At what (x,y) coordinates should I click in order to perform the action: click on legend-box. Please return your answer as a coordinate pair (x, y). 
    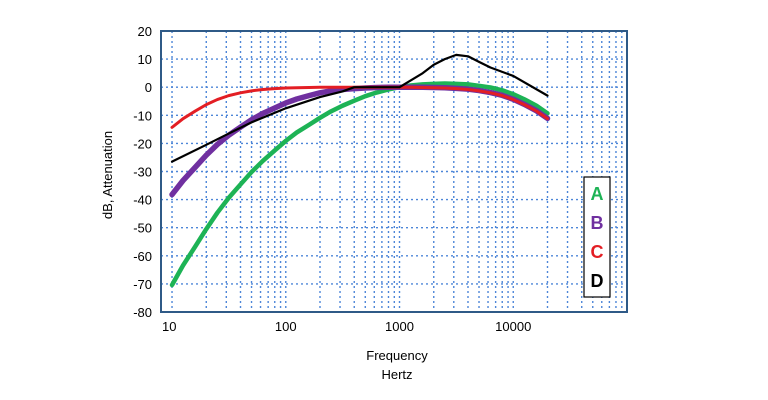
    Looking at the image, I should click on (597, 237).